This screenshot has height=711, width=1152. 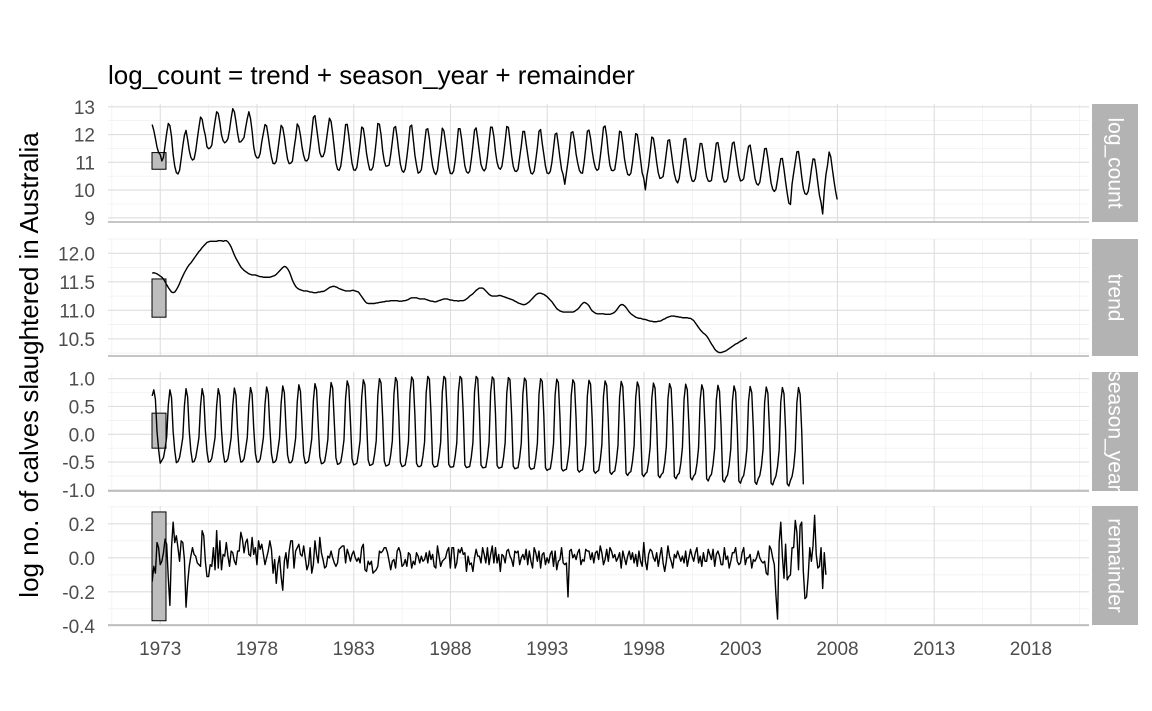 I want to click on facet-strip-label: trend, so click(x=1115, y=298).